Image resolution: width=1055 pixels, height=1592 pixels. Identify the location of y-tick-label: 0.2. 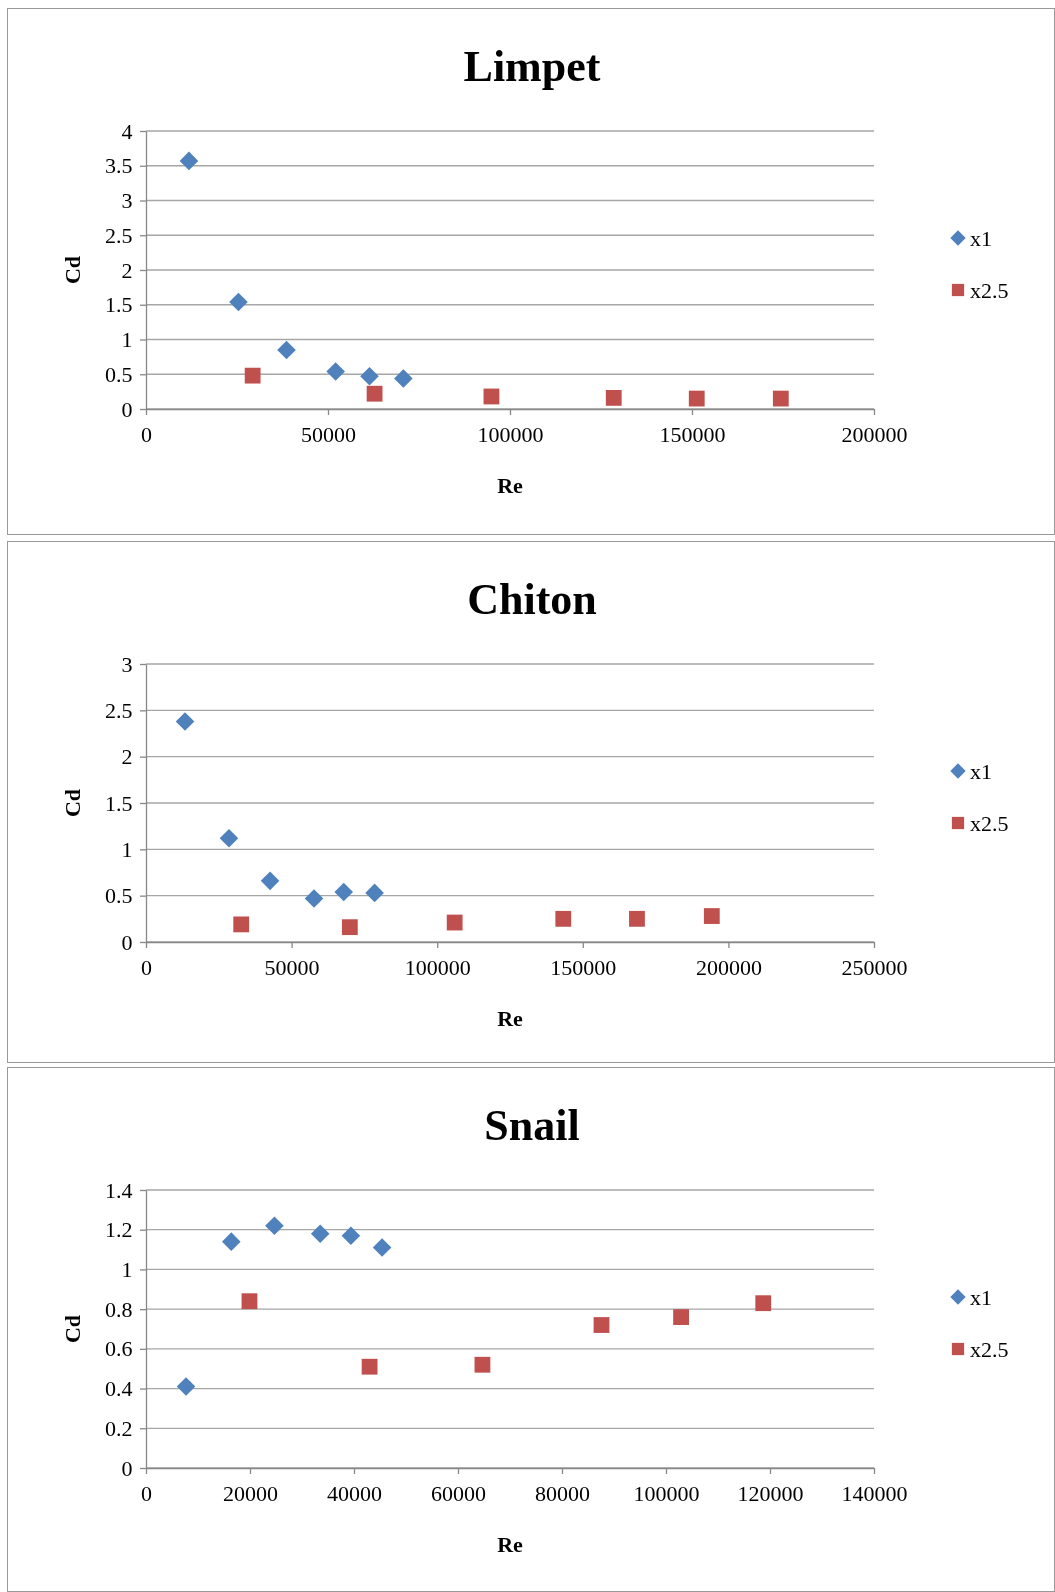
(119, 1428).